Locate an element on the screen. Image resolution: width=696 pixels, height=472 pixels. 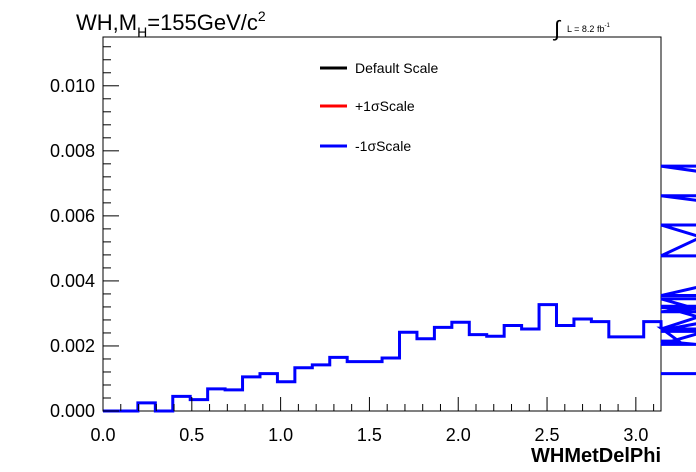
y-tick-label: 0.010 is located at coordinates (72, 86).